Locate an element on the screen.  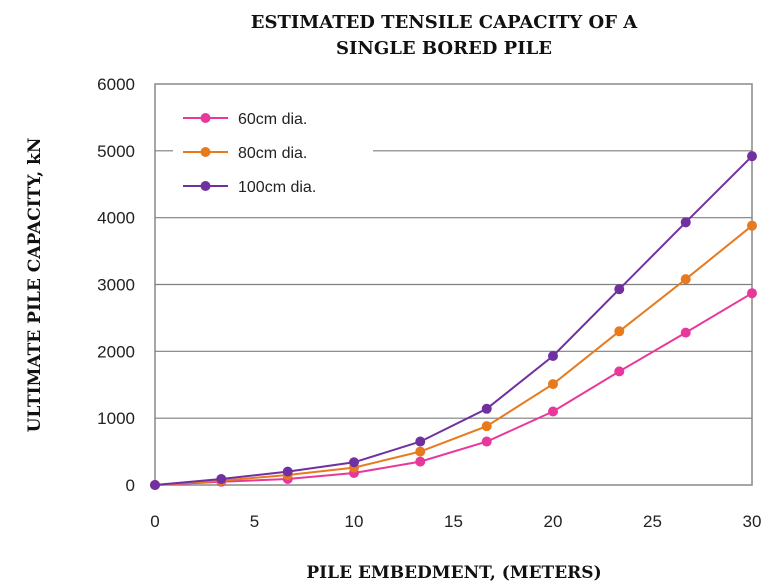
x-tick-label-30: 30 is located at coordinates (752, 521).